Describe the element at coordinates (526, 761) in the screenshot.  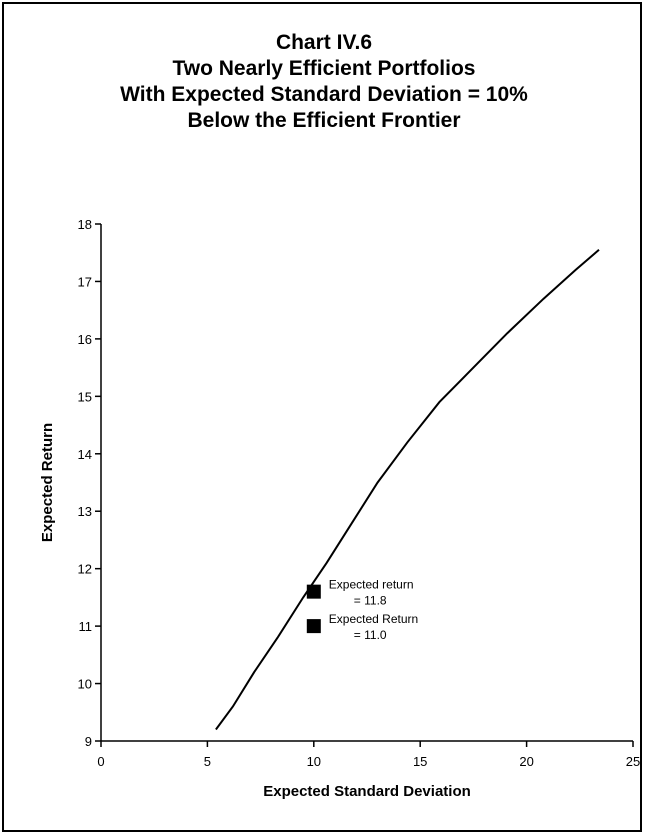
I see `x-tick-label: 20` at that location.